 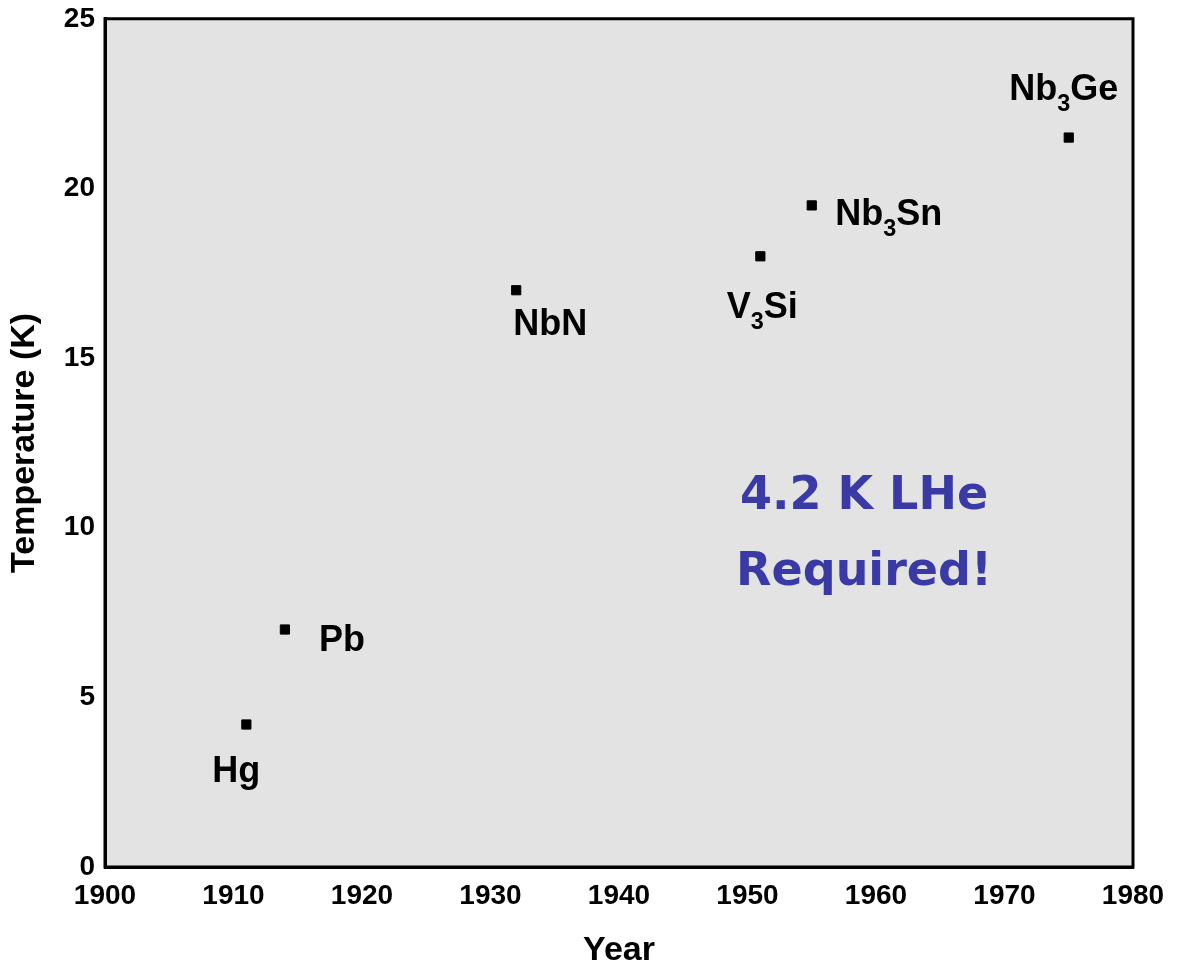 I want to click on y-axis-title: Temperature (K), so click(x=21, y=442).